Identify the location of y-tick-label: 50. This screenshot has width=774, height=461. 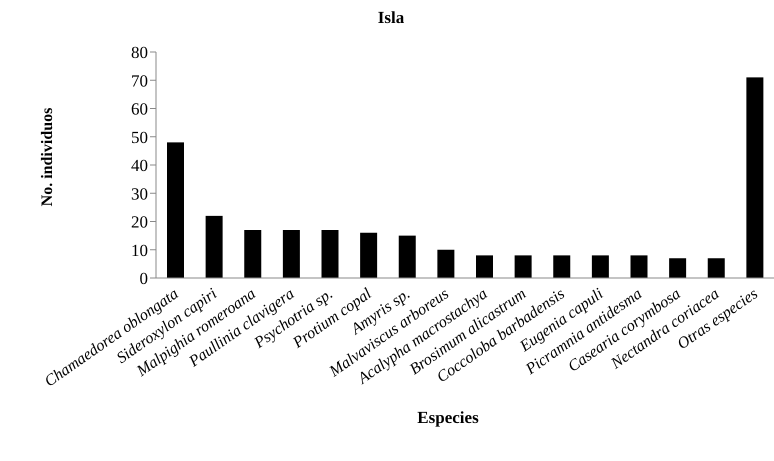
(139, 137).